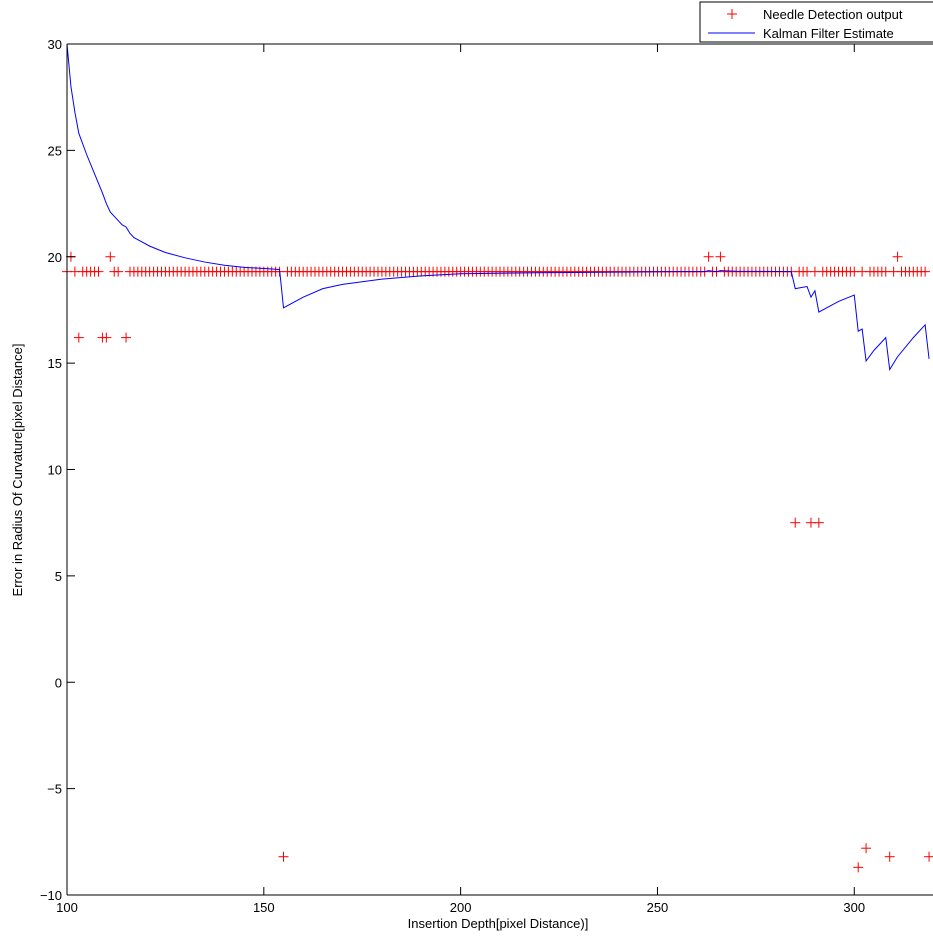 The image size is (933, 940). Describe the element at coordinates (54, 789) in the screenshot. I see `y-tick-label: −5` at that location.